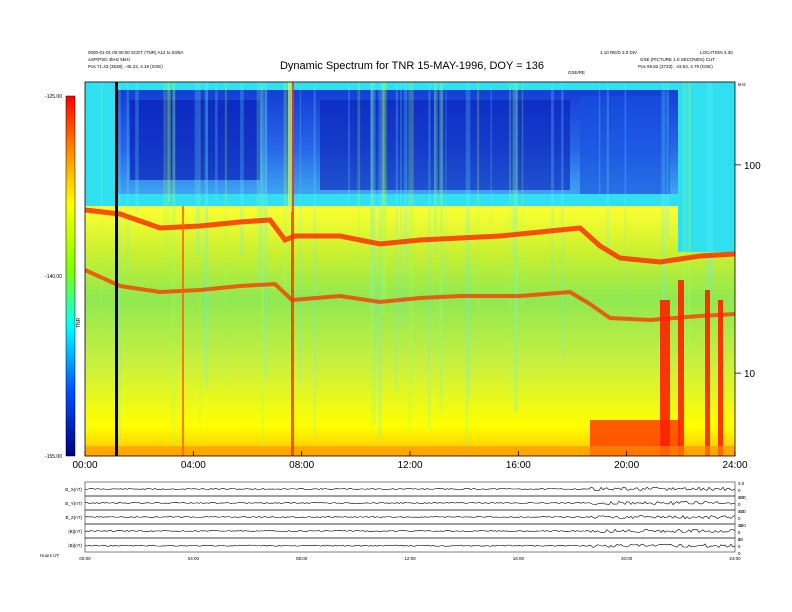 Image resolution: width=792 pixels, height=612 pixels. Describe the element at coordinates (735, 558) in the screenshot. I see `panel-x-tick-label: 24:00` at that location.